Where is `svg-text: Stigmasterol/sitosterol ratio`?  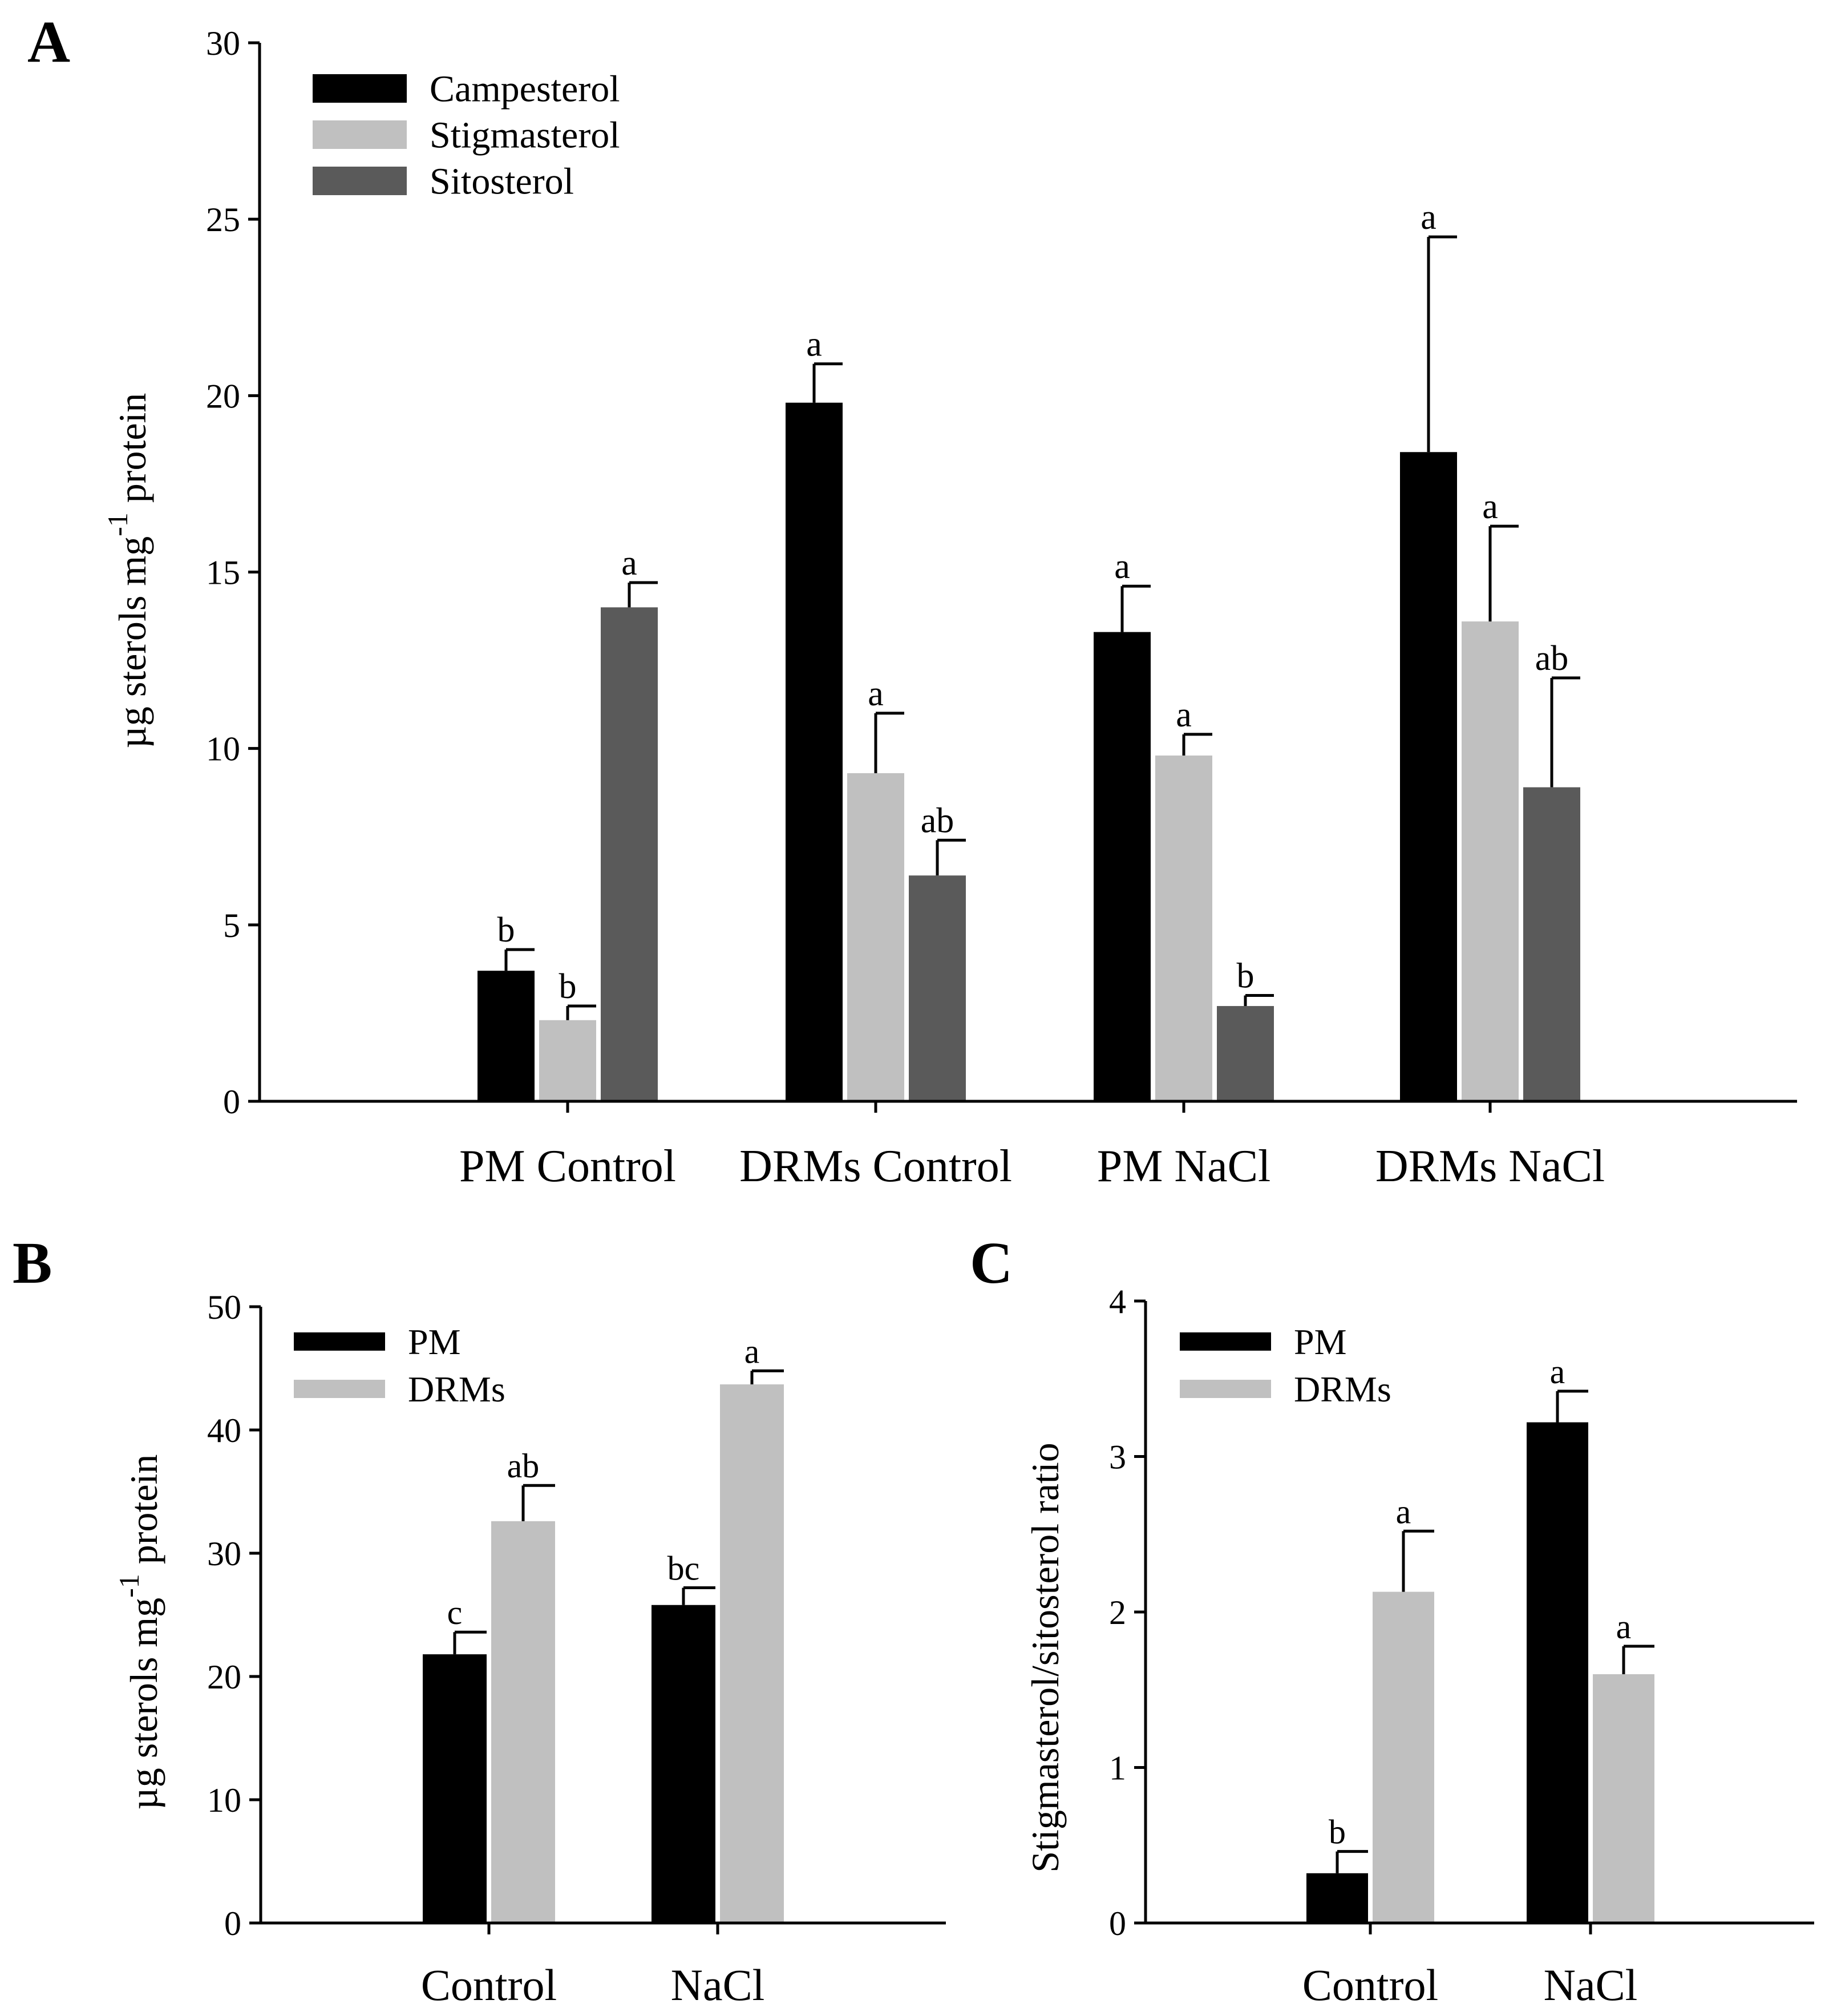
svg-text: Stigmasterol/sitosterol ratio is located at coordinates (1045, 1658).